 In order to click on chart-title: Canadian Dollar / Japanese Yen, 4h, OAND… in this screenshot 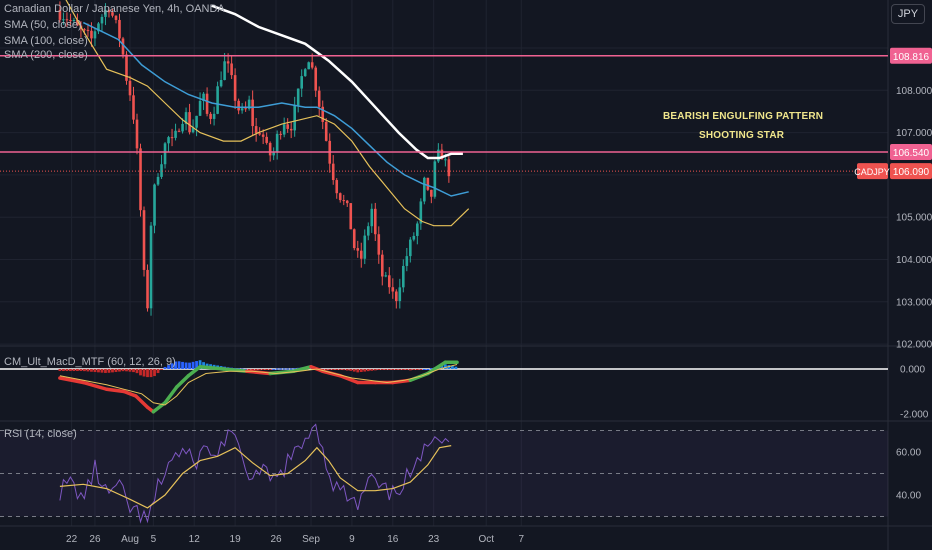, I will do `click(114, 9)`.